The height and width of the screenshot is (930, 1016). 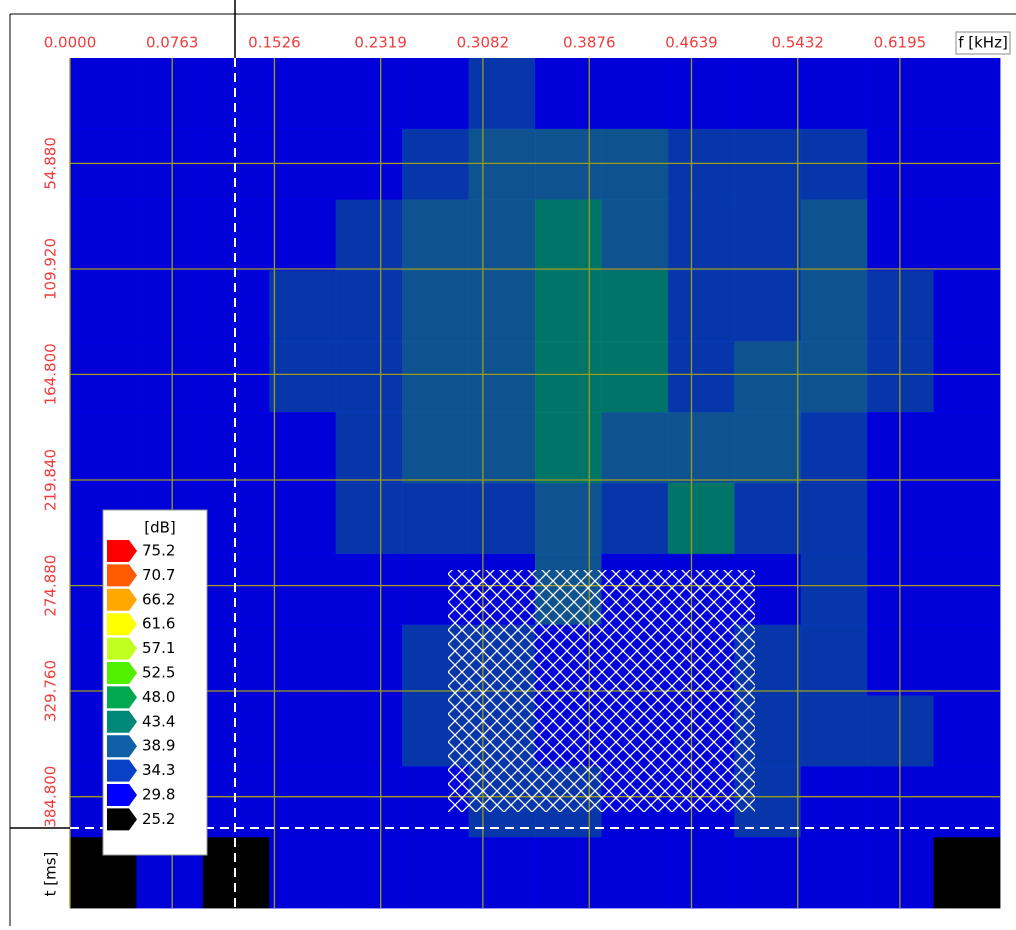 What do you see at coordinates (380, 43) in the screenshot?
I see `x-tick-label: 0.2319` at bounding box center [380, 43].